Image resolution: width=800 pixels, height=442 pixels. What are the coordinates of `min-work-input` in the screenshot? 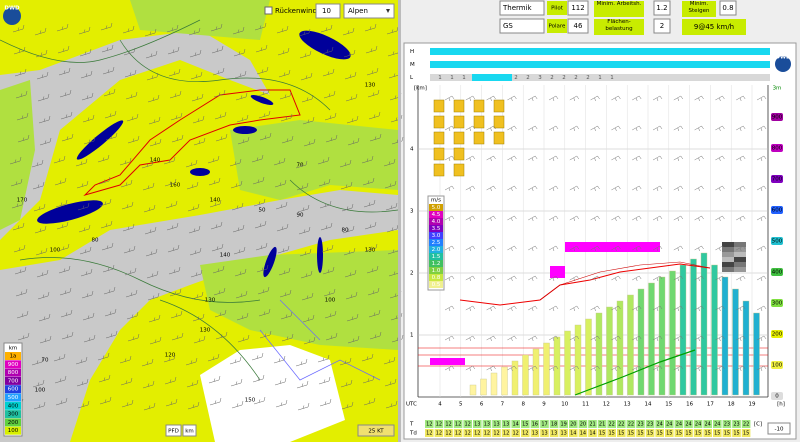 It's located at (662, 8).